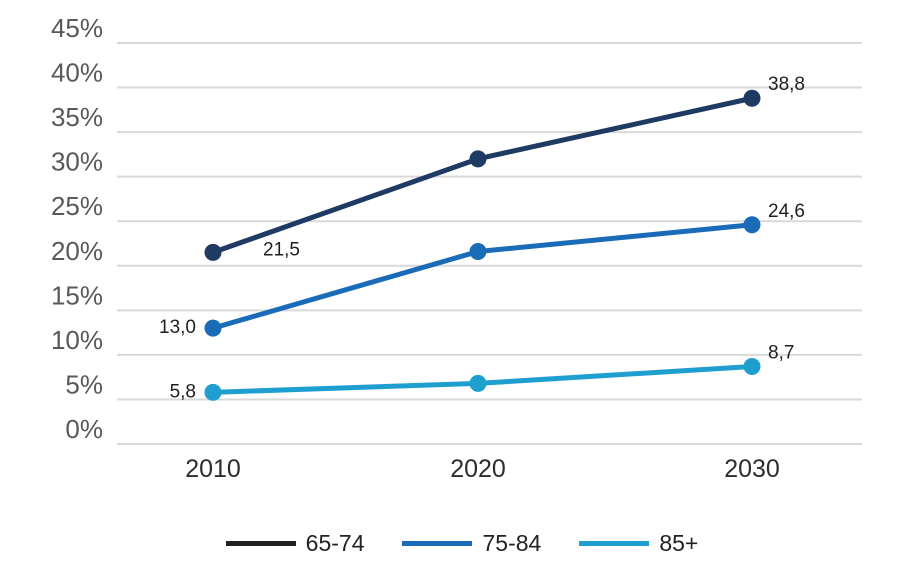  Describe the element at coordinates (786, 84) in the screenshot. I see `data-label-65-74-2030: 38,8` at that location.